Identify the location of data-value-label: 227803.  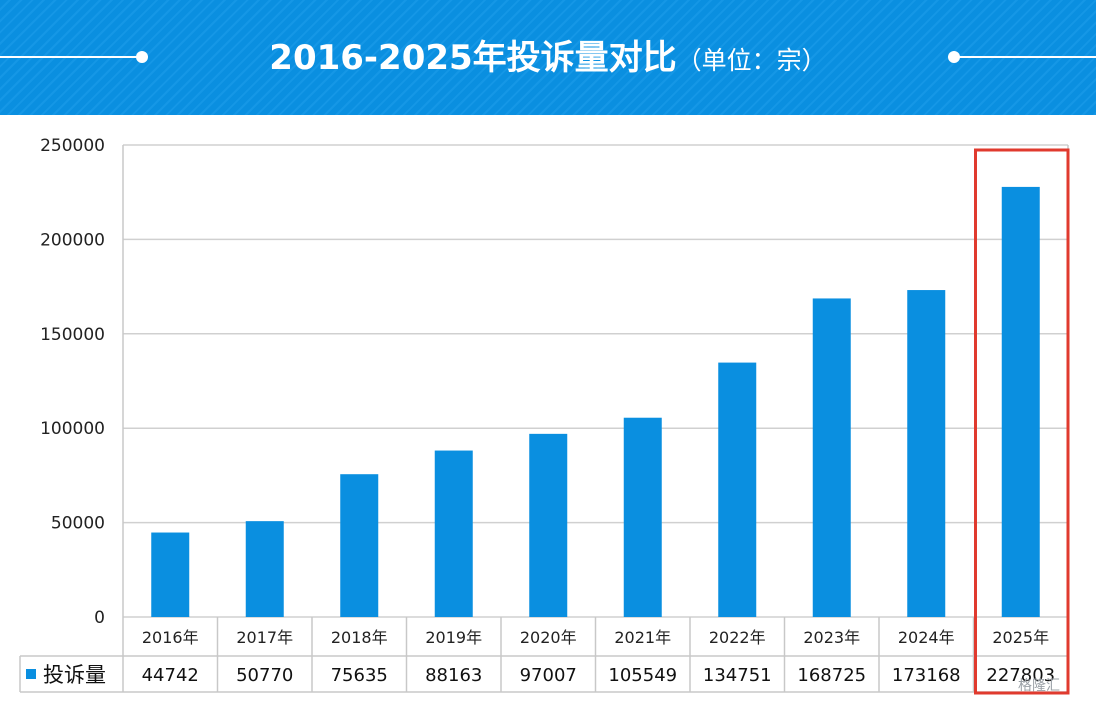
(1020, 675).